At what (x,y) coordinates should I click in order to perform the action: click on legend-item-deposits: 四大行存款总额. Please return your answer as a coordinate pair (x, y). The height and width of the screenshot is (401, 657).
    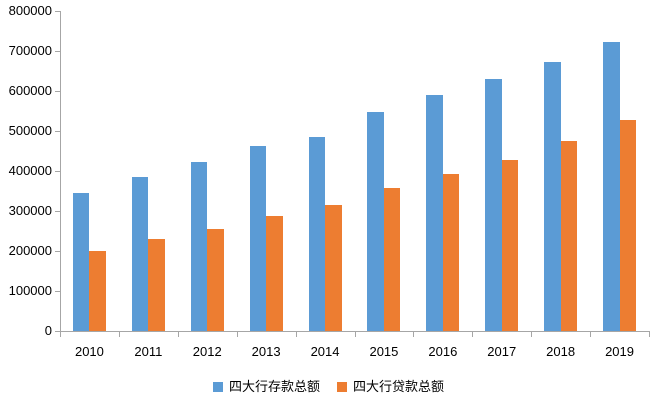
    Looking at the image, I should click on (266, 386).